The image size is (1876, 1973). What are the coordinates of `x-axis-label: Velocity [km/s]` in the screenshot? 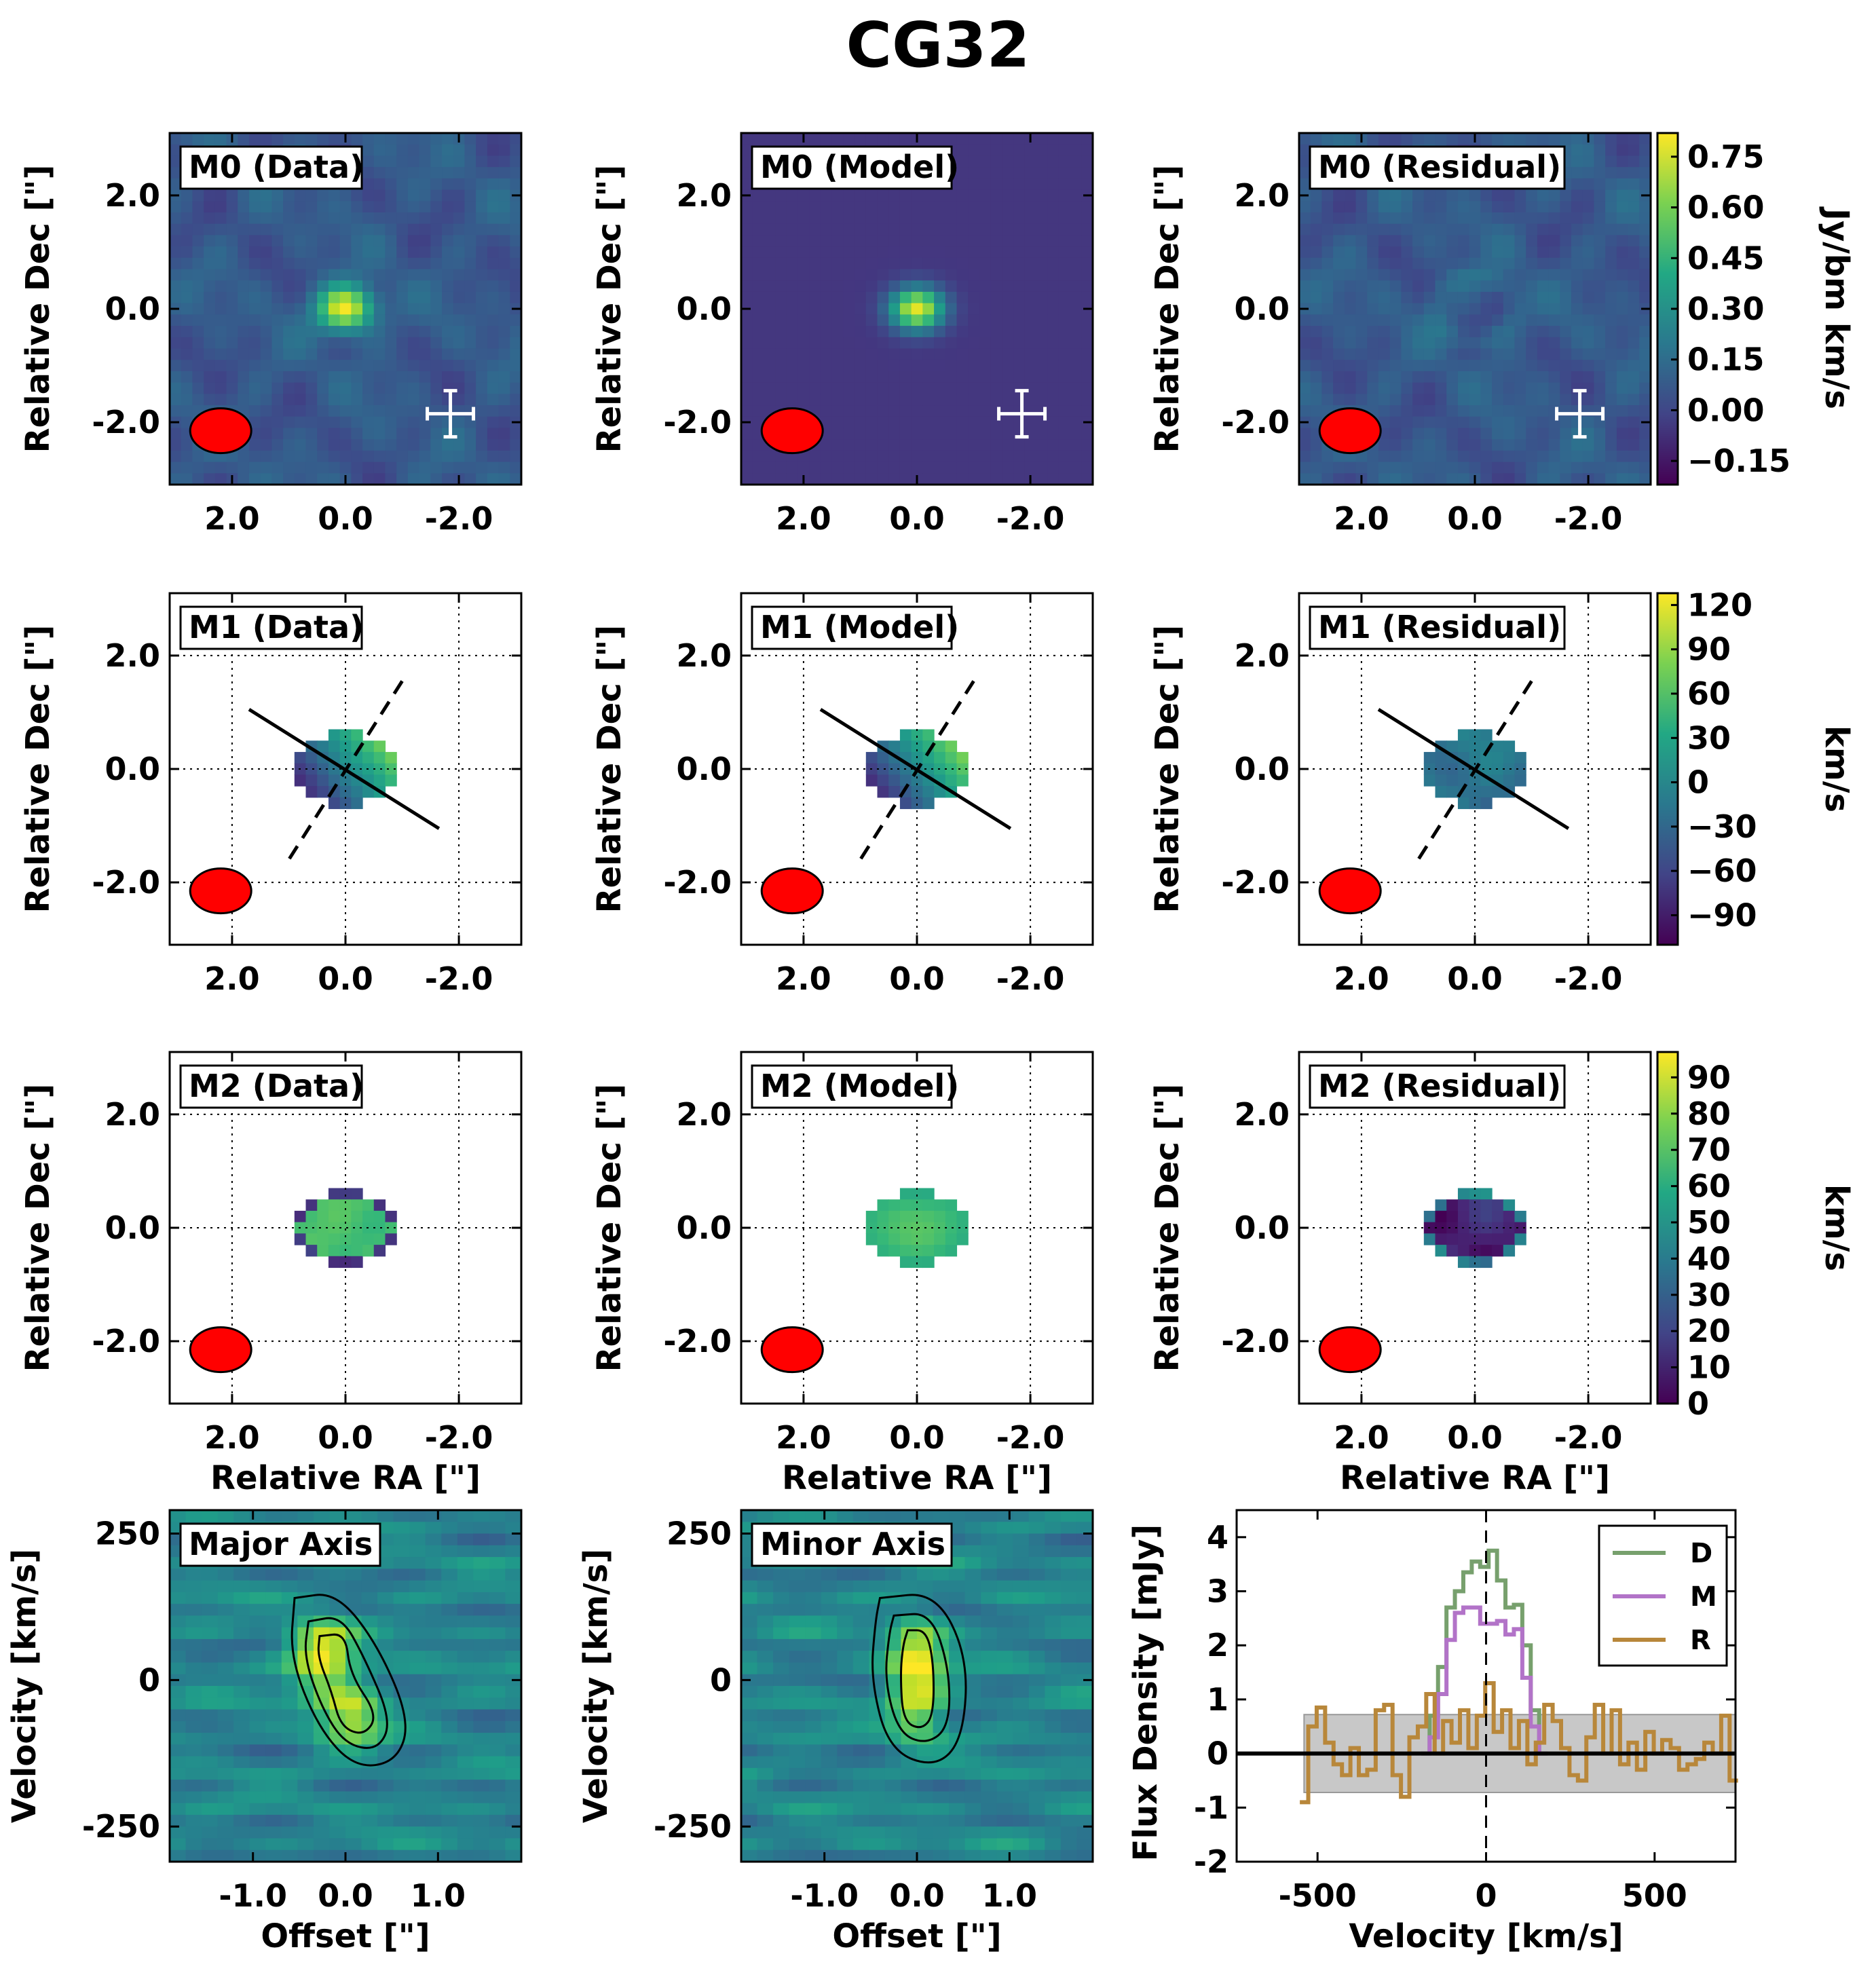 It's located at (1486, 1936).